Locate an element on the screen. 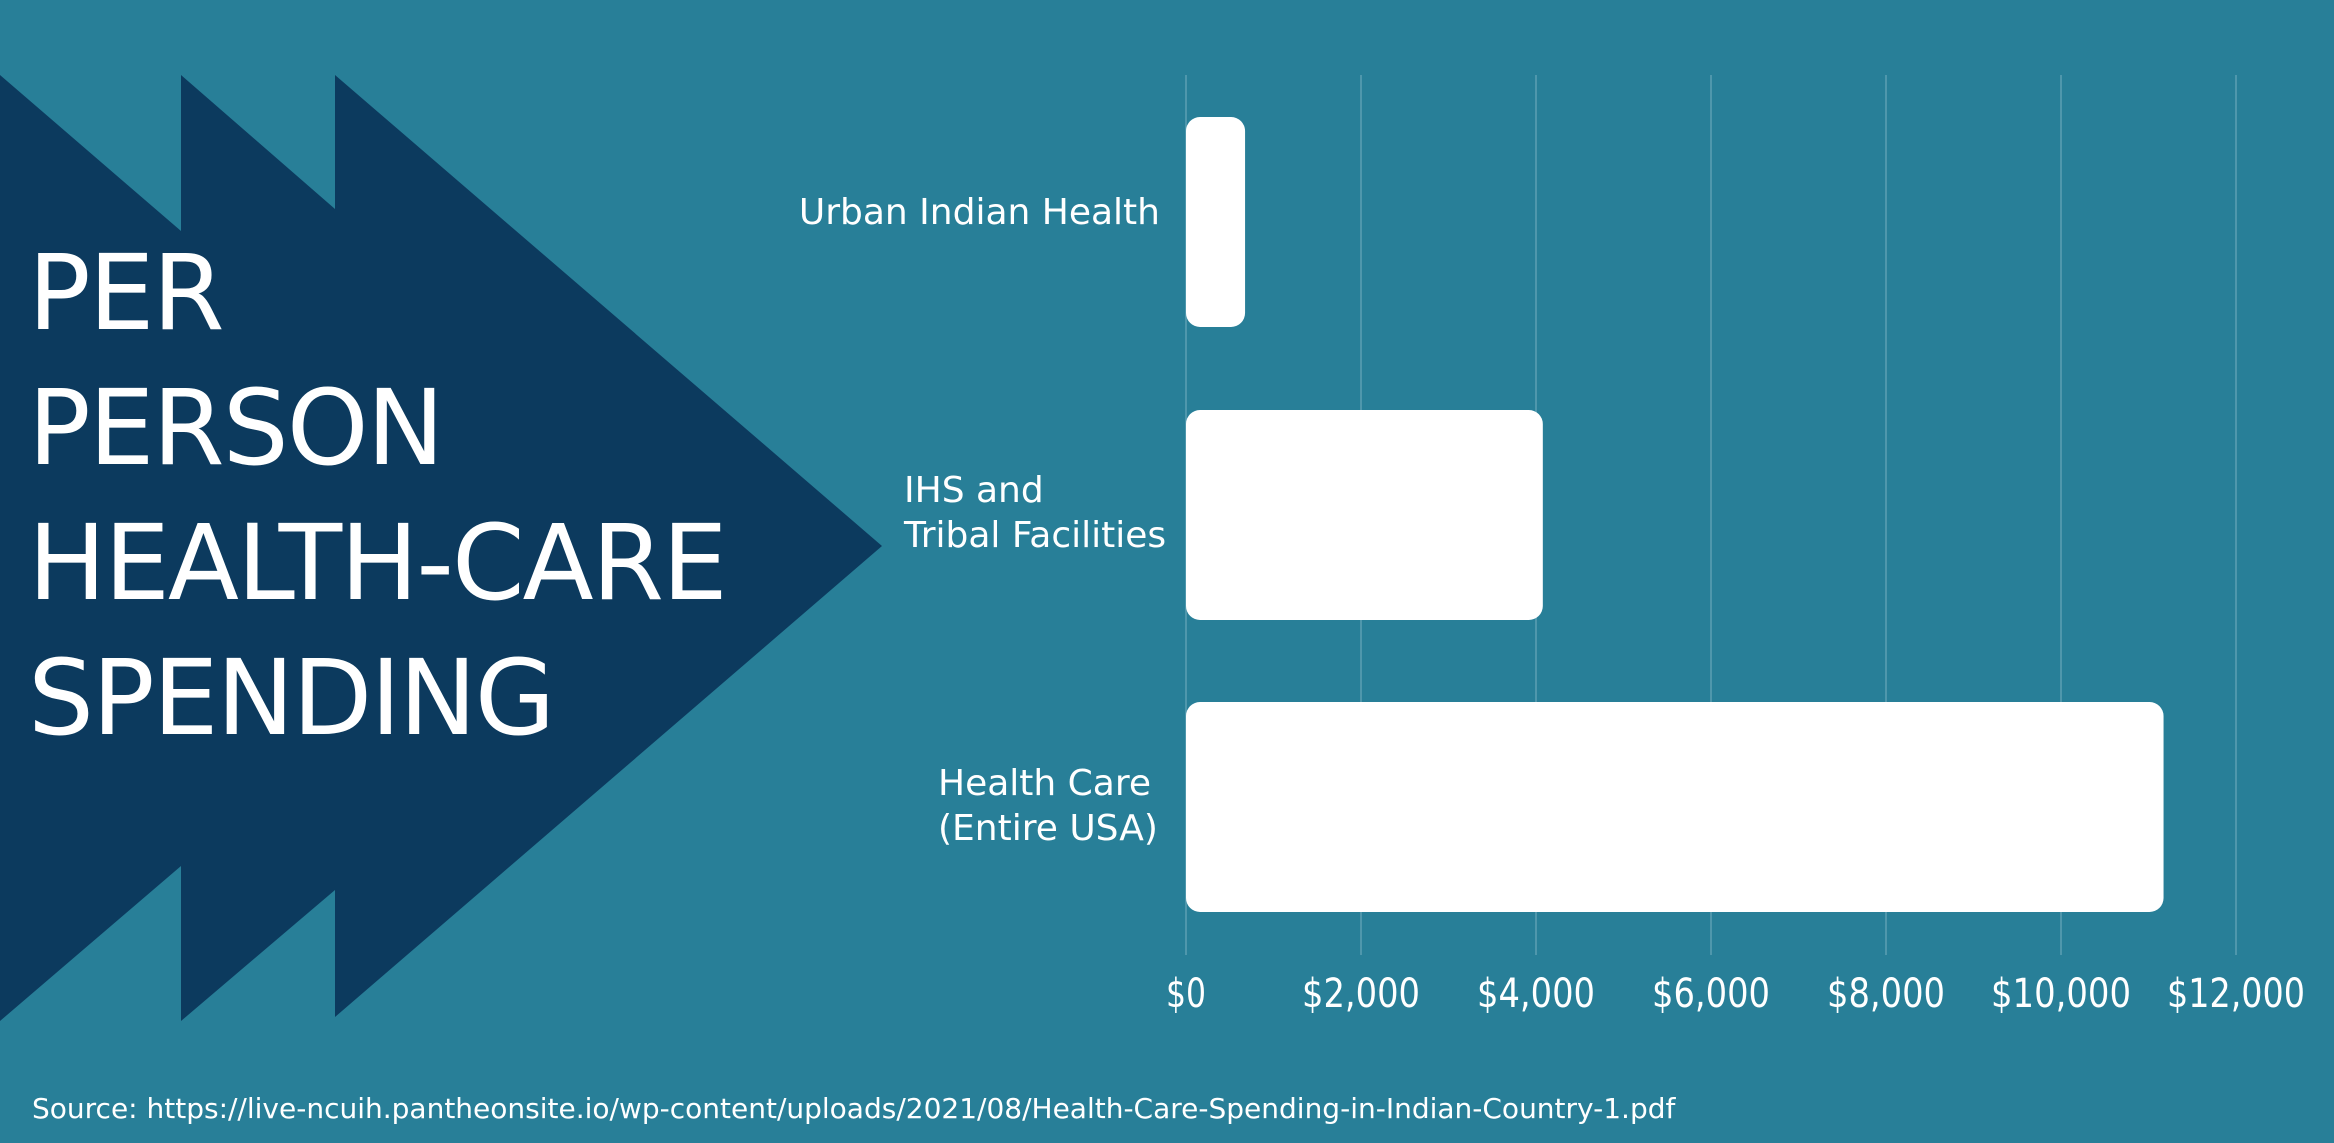 This screenshot has width=2334, height=1143. category-label-line: Urban Indian Health is located at coordinates (979, 212).